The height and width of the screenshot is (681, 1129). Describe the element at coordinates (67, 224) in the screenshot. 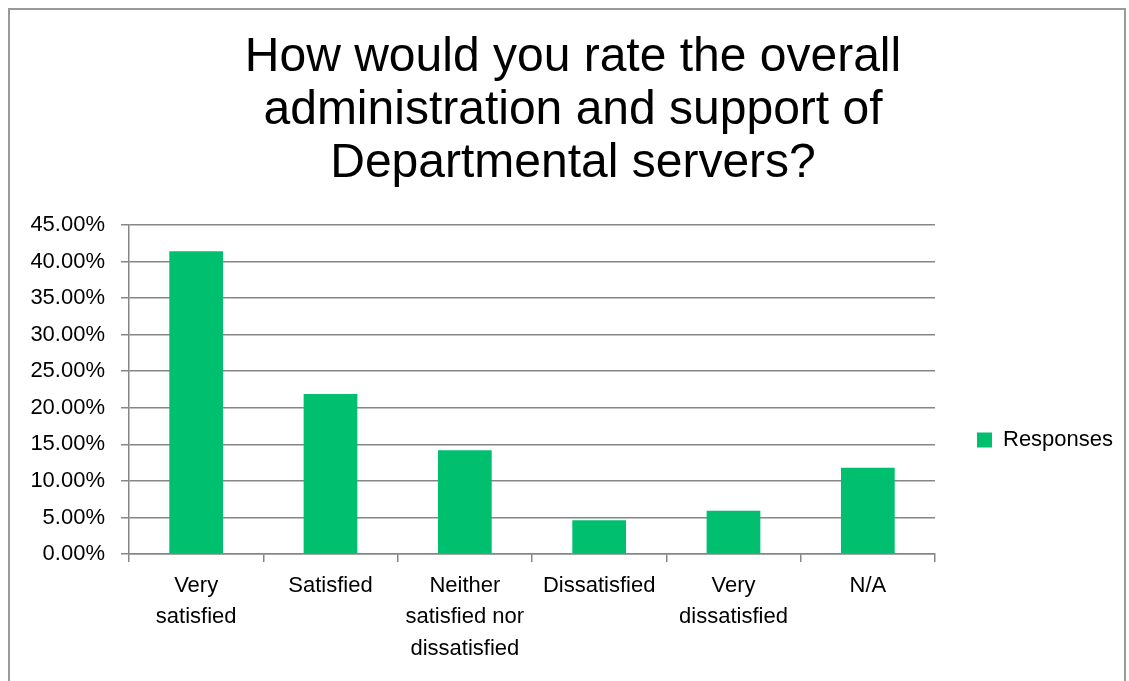

I see `y-tick-label: 45.00%` at that location.